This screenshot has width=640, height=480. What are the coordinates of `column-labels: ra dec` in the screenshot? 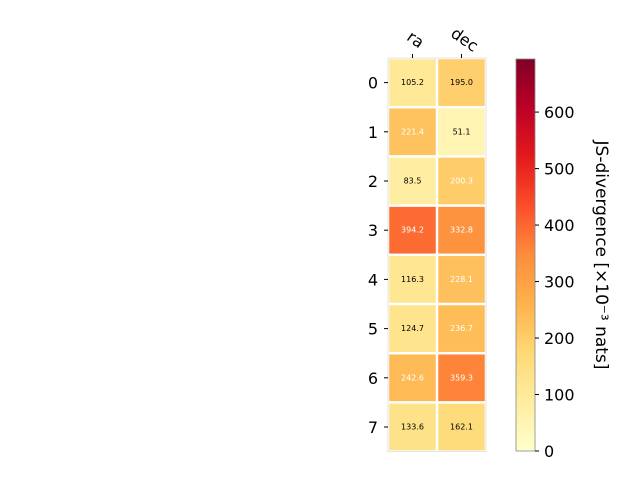 It's located at (442, 40).